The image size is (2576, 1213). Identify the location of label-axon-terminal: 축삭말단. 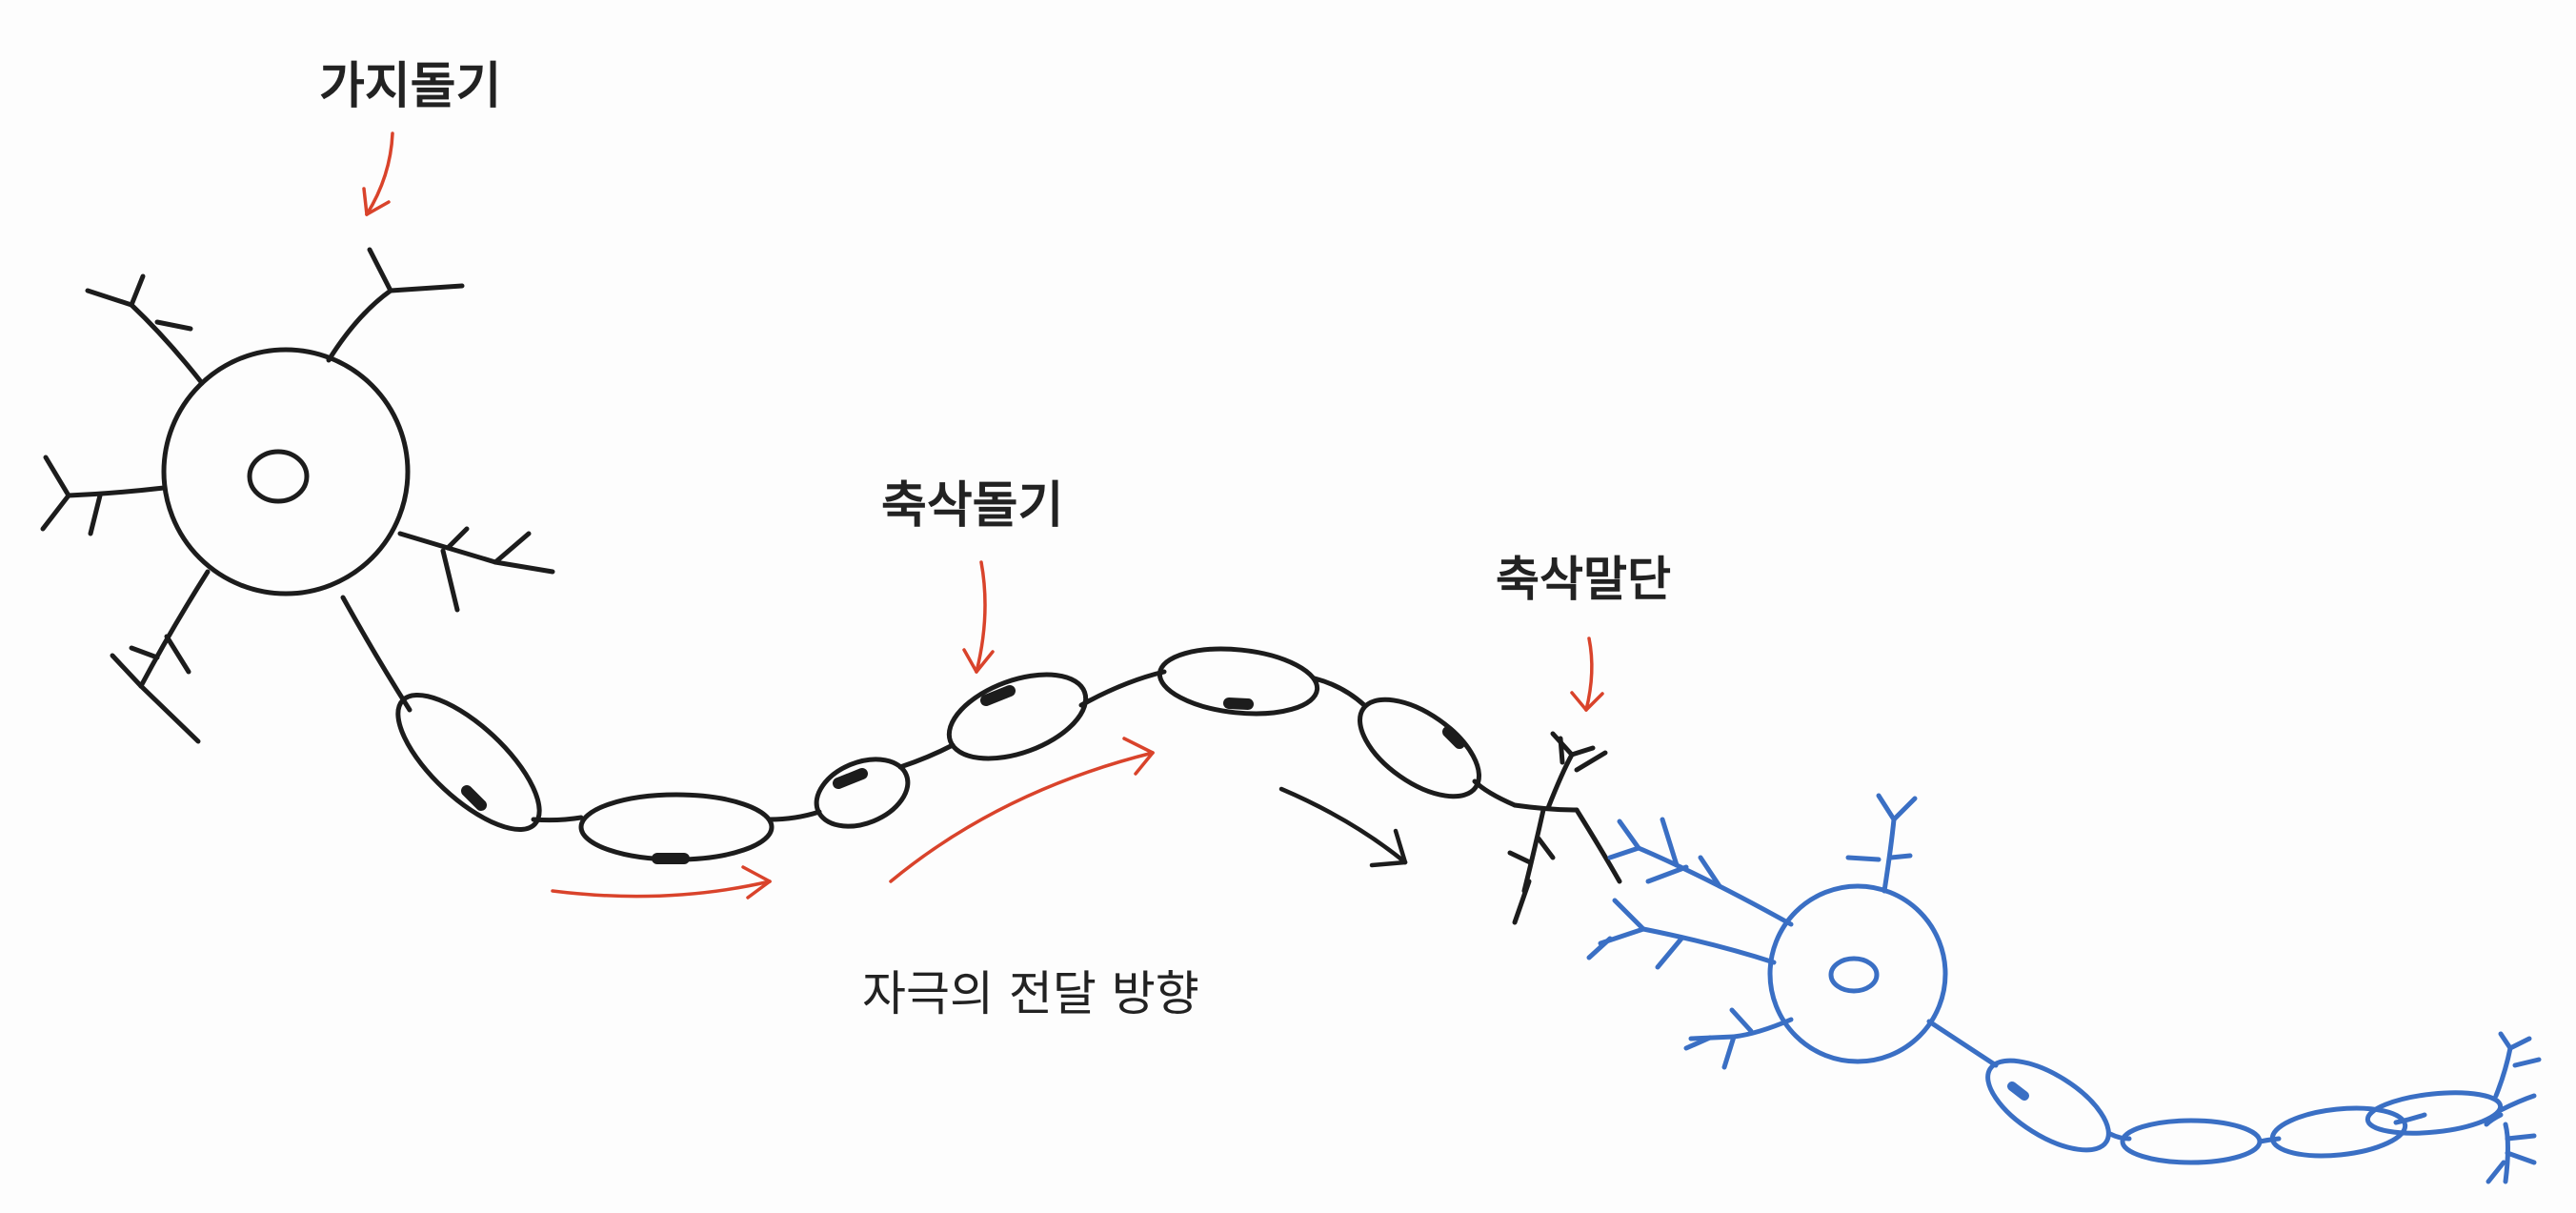
(1583, 579).